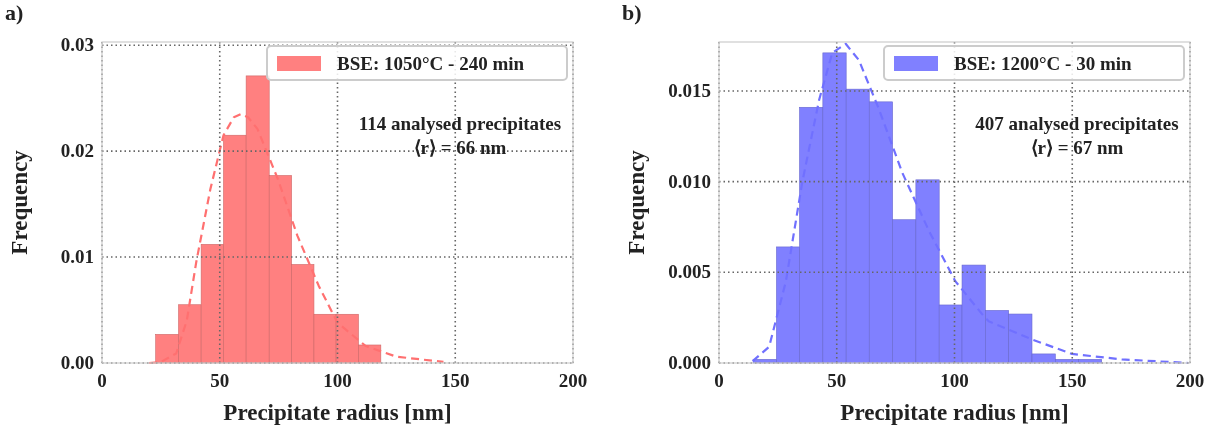  I want to click on y-tick-label: 0.03, so click(77, 45).